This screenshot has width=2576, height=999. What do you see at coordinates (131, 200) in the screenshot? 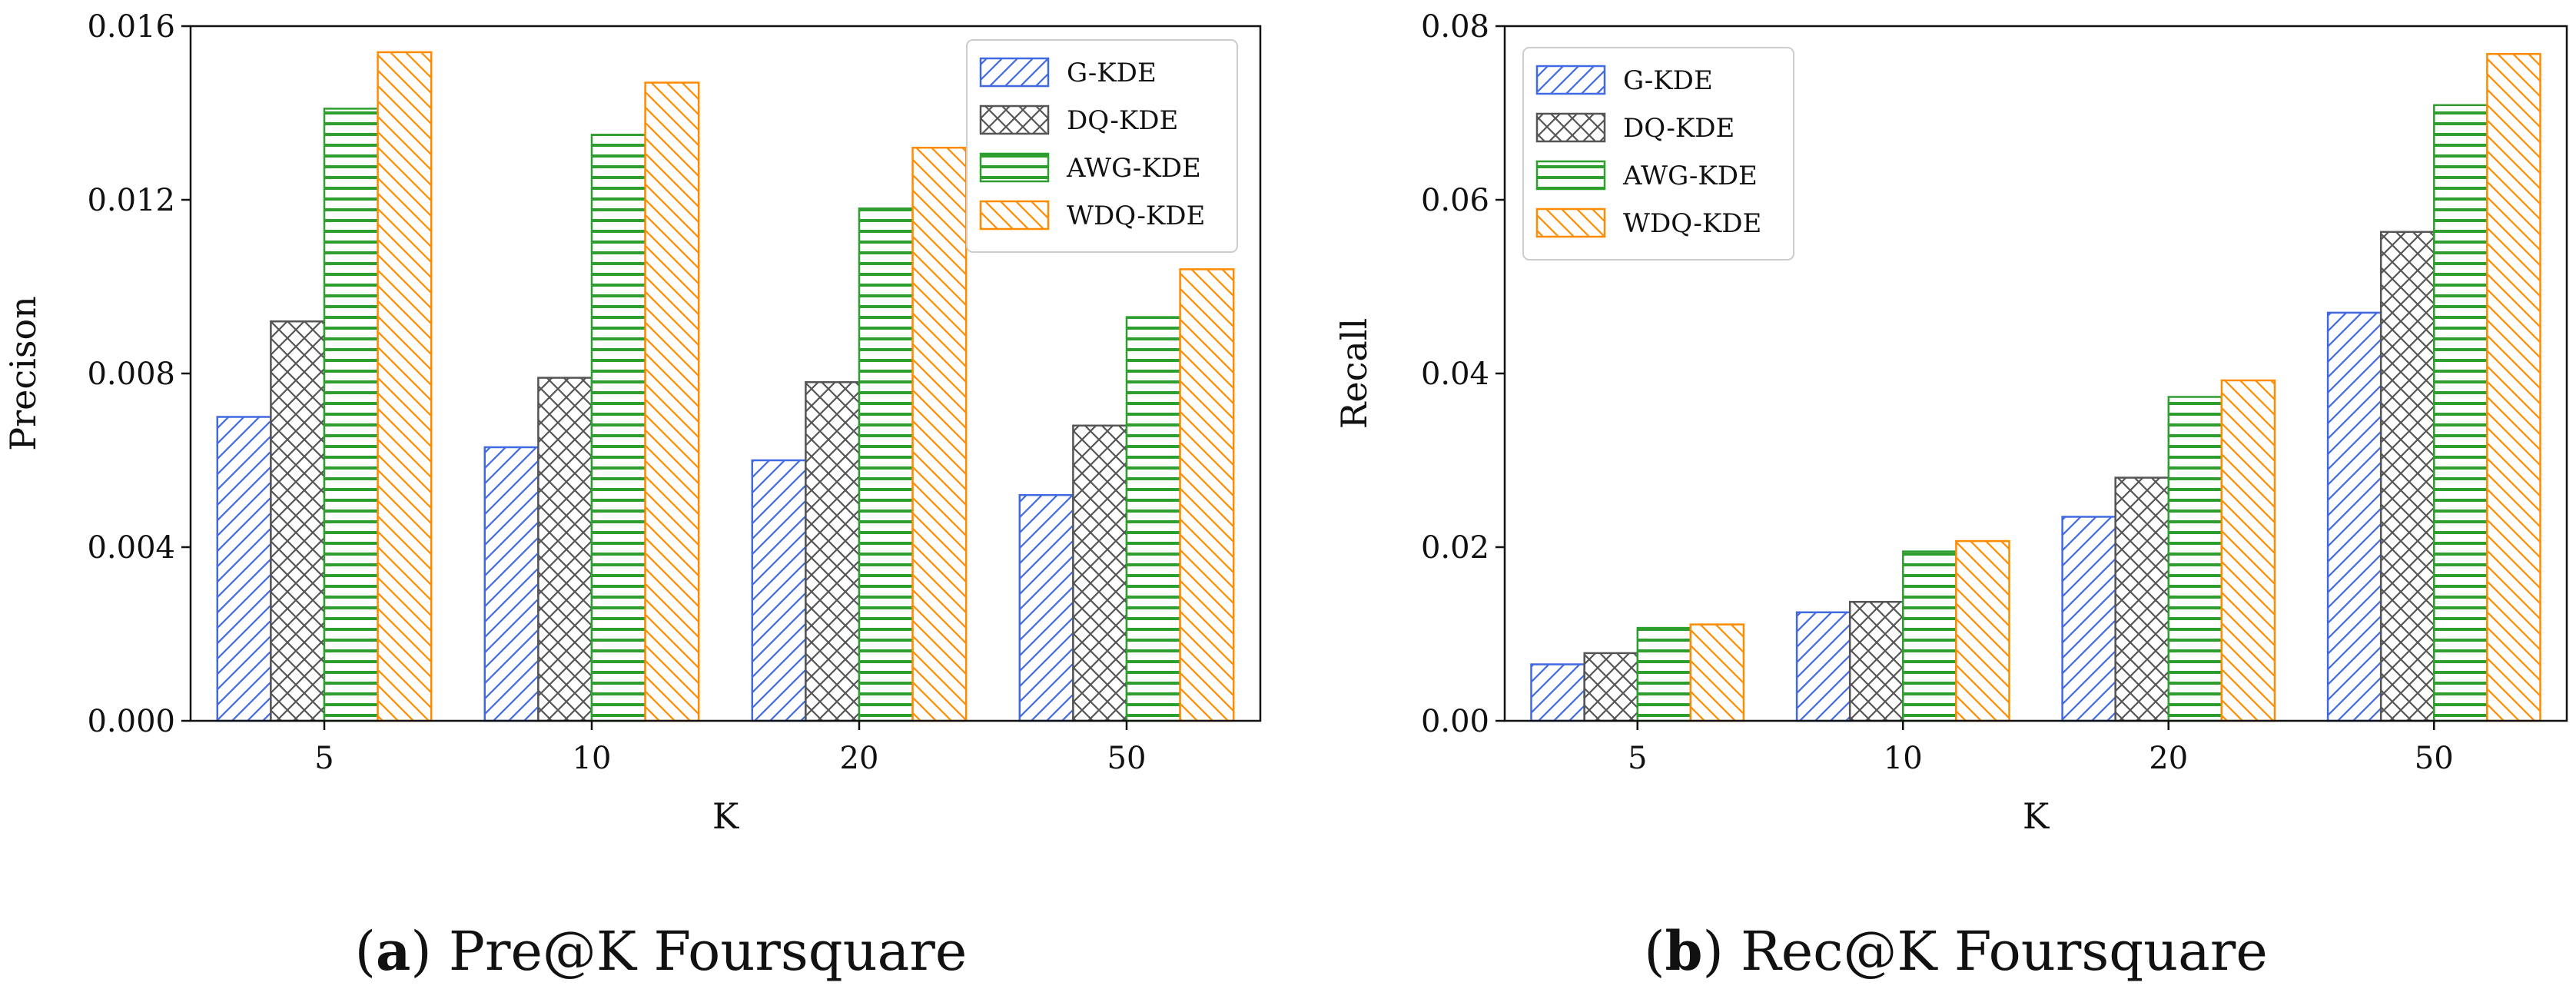
I see `y-tick-label: 0.012` at bounding box center [131, 200].